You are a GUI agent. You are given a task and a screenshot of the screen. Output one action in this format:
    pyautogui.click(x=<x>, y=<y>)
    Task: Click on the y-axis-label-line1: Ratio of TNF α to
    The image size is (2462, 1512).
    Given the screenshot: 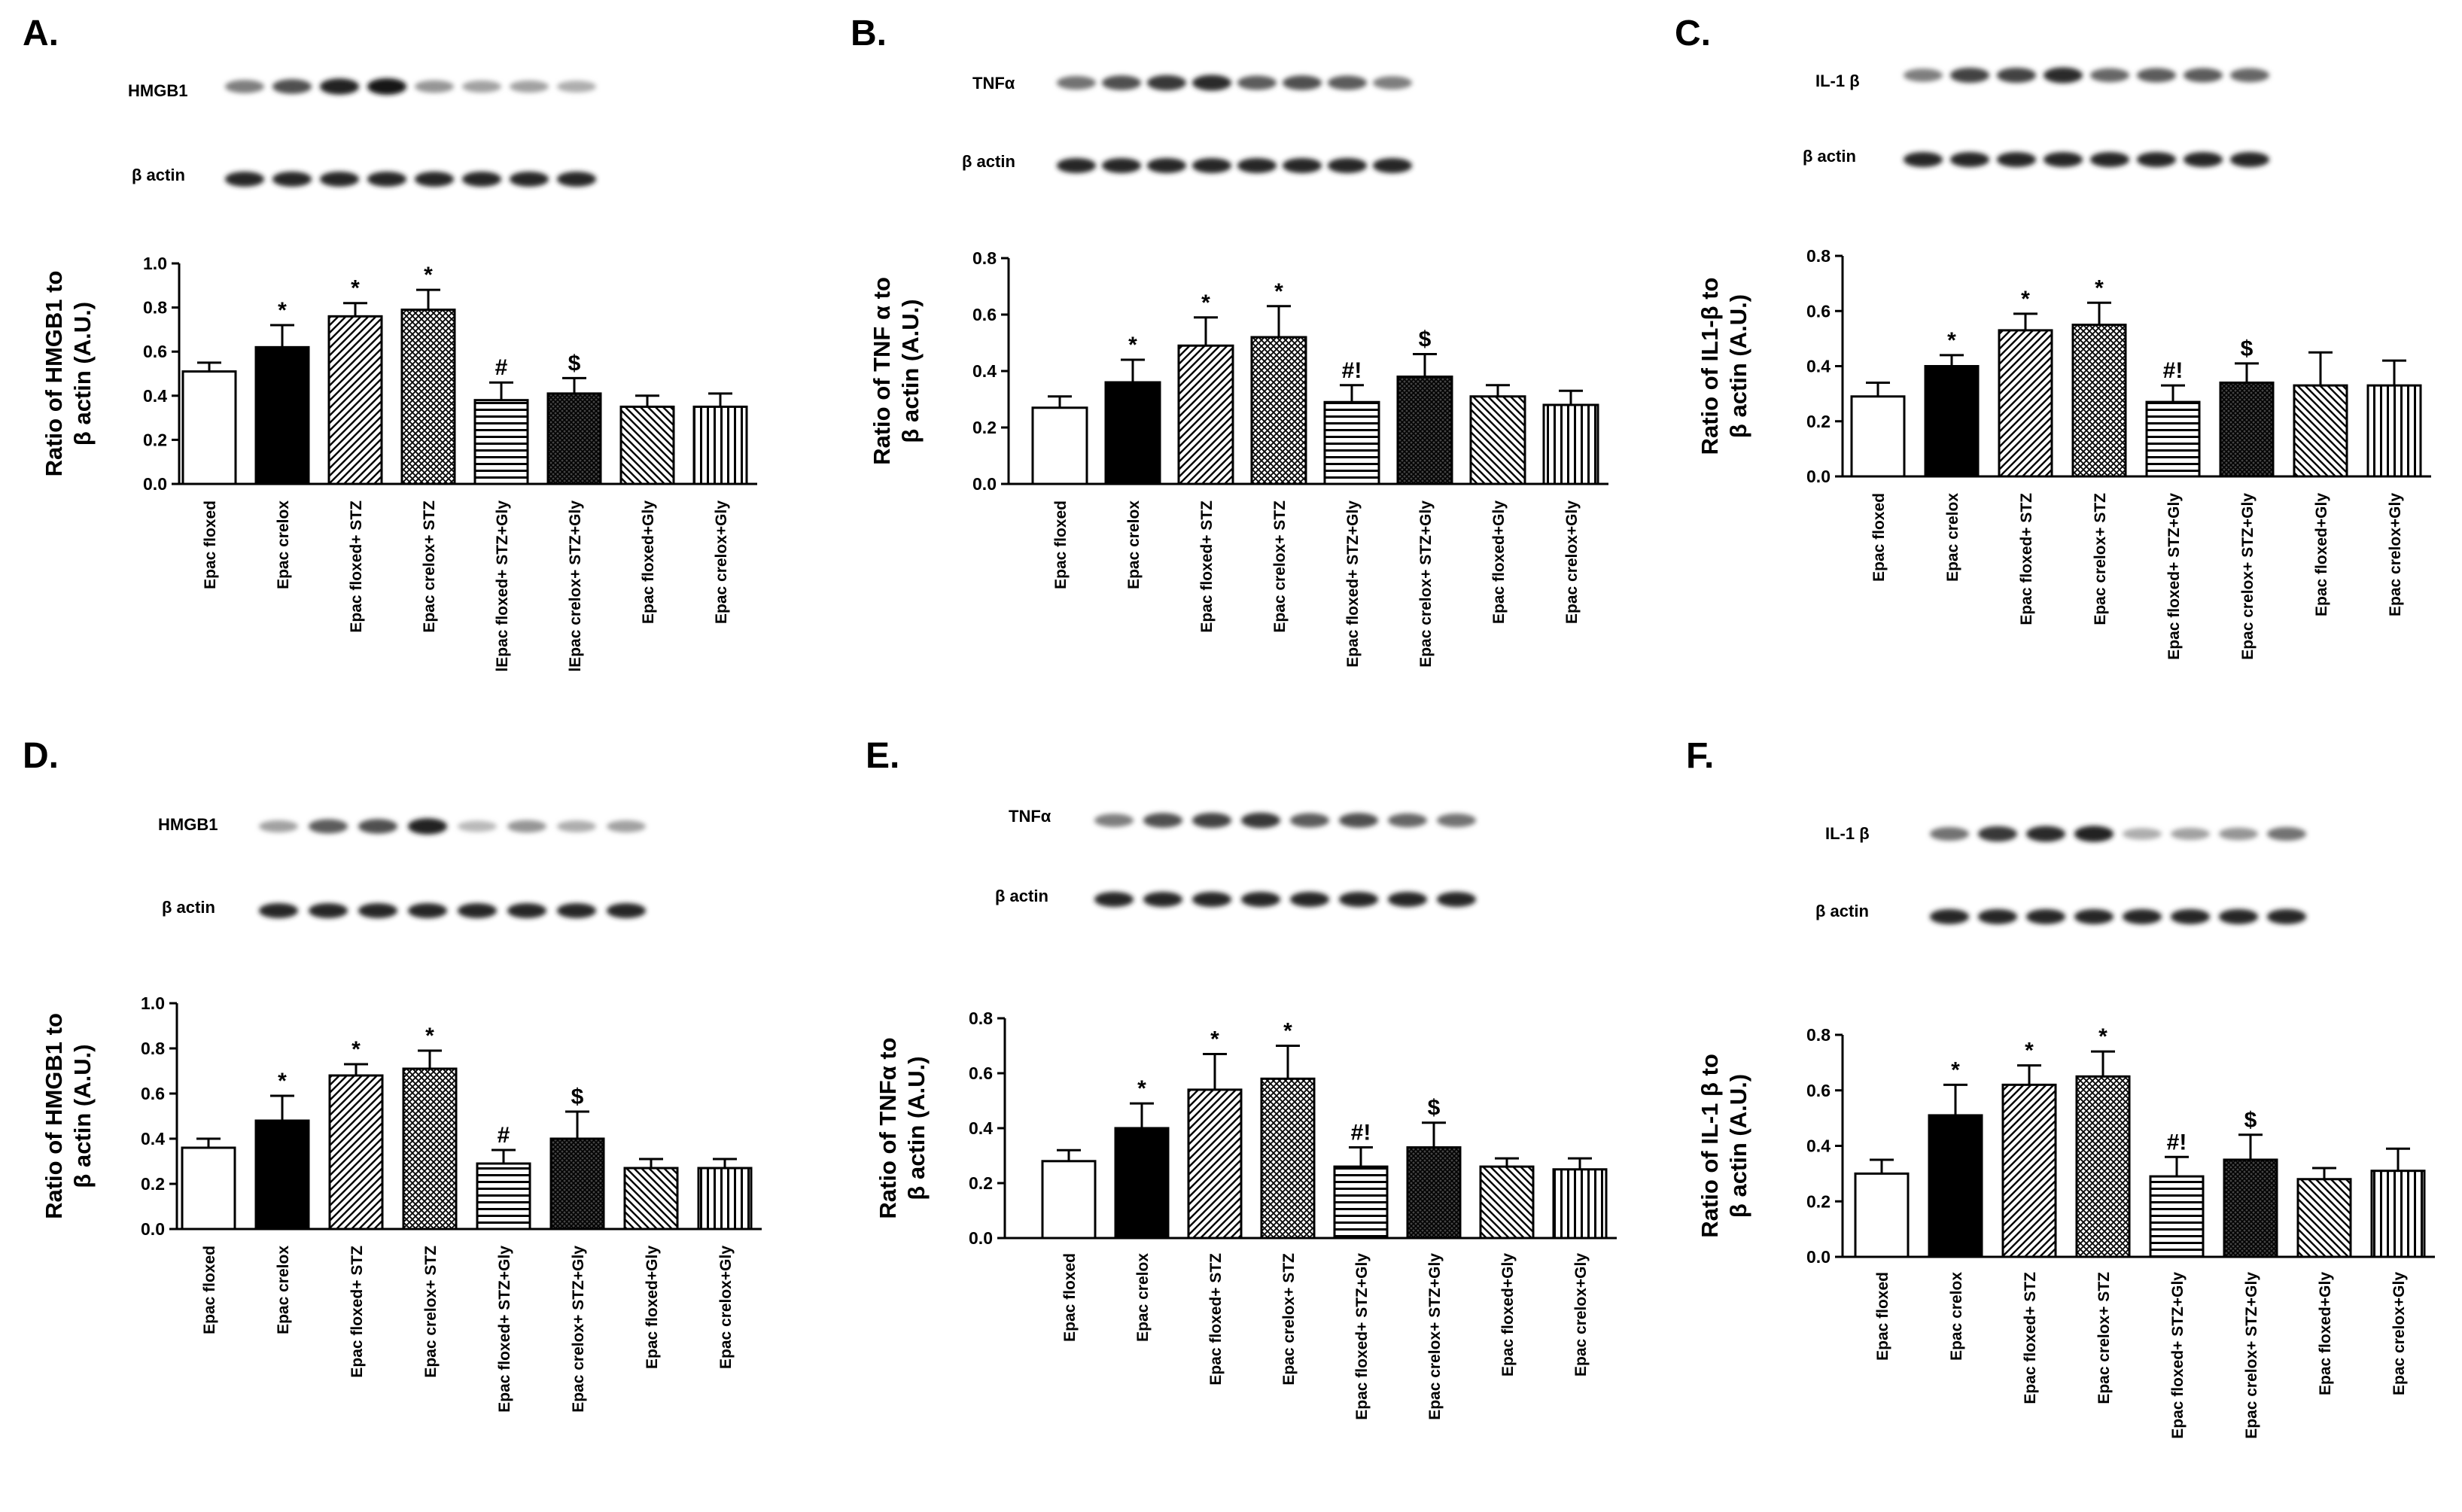 What is the action you would take?
    pyautogui.click(x=882, y=371)
    